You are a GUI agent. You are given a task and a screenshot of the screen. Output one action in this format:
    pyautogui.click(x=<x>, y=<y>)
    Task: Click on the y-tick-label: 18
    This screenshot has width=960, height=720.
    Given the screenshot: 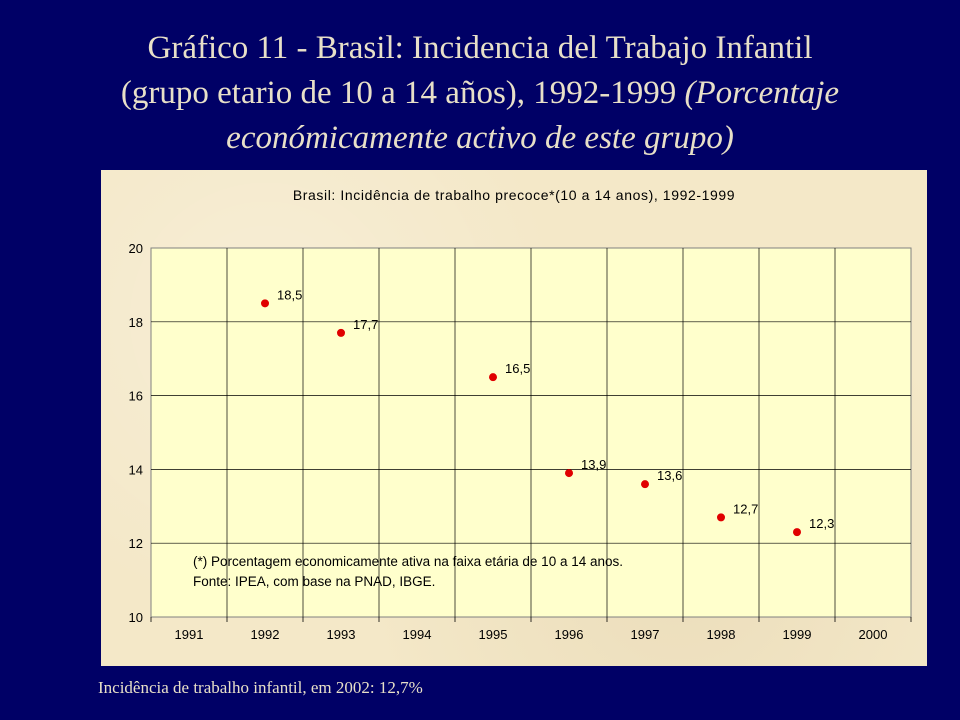 What is the action you would take?
    pyautogui.click(x=136, y=322)
    